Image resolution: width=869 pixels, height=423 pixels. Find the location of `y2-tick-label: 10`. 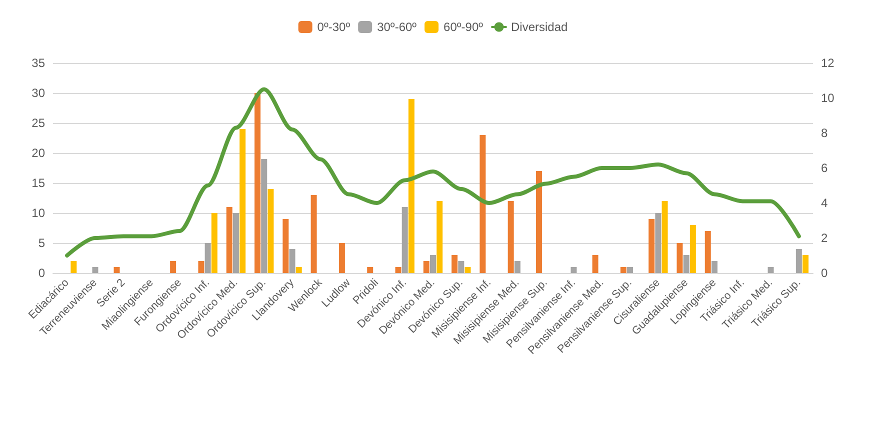

y2-tick-label: 10 is located at coordinates (828, 98).